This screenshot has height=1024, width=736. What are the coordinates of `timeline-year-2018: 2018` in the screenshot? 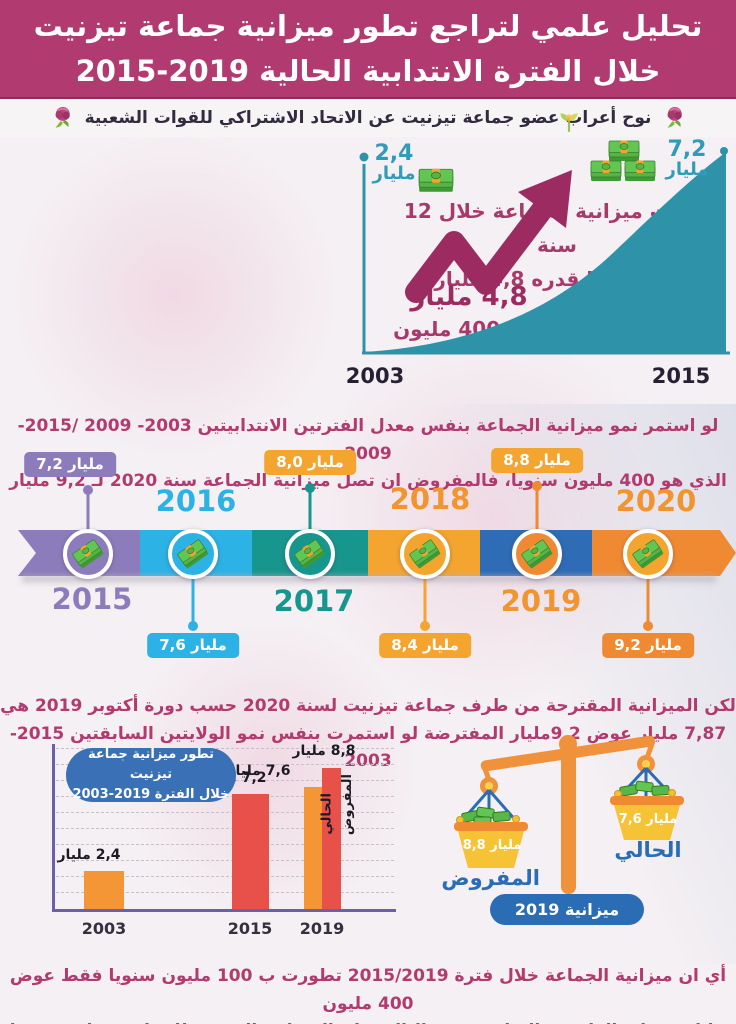 It's located at (430, 499).